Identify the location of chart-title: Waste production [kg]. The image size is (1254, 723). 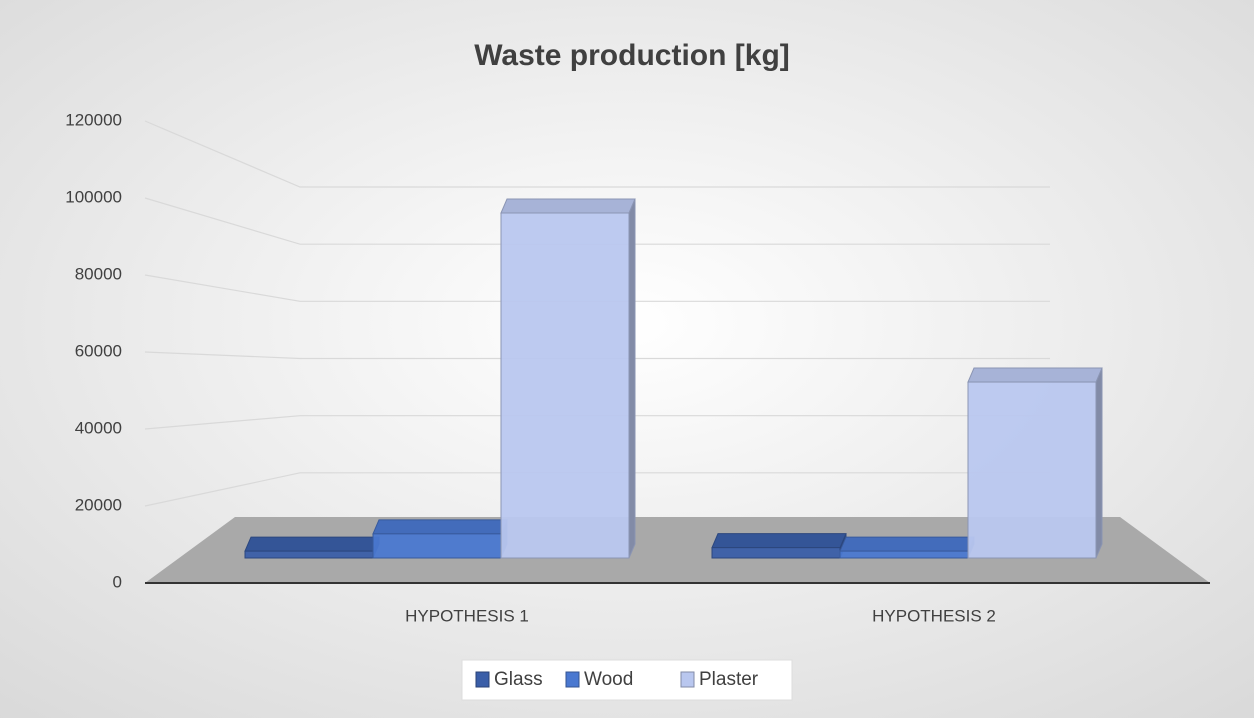
(632, 55).